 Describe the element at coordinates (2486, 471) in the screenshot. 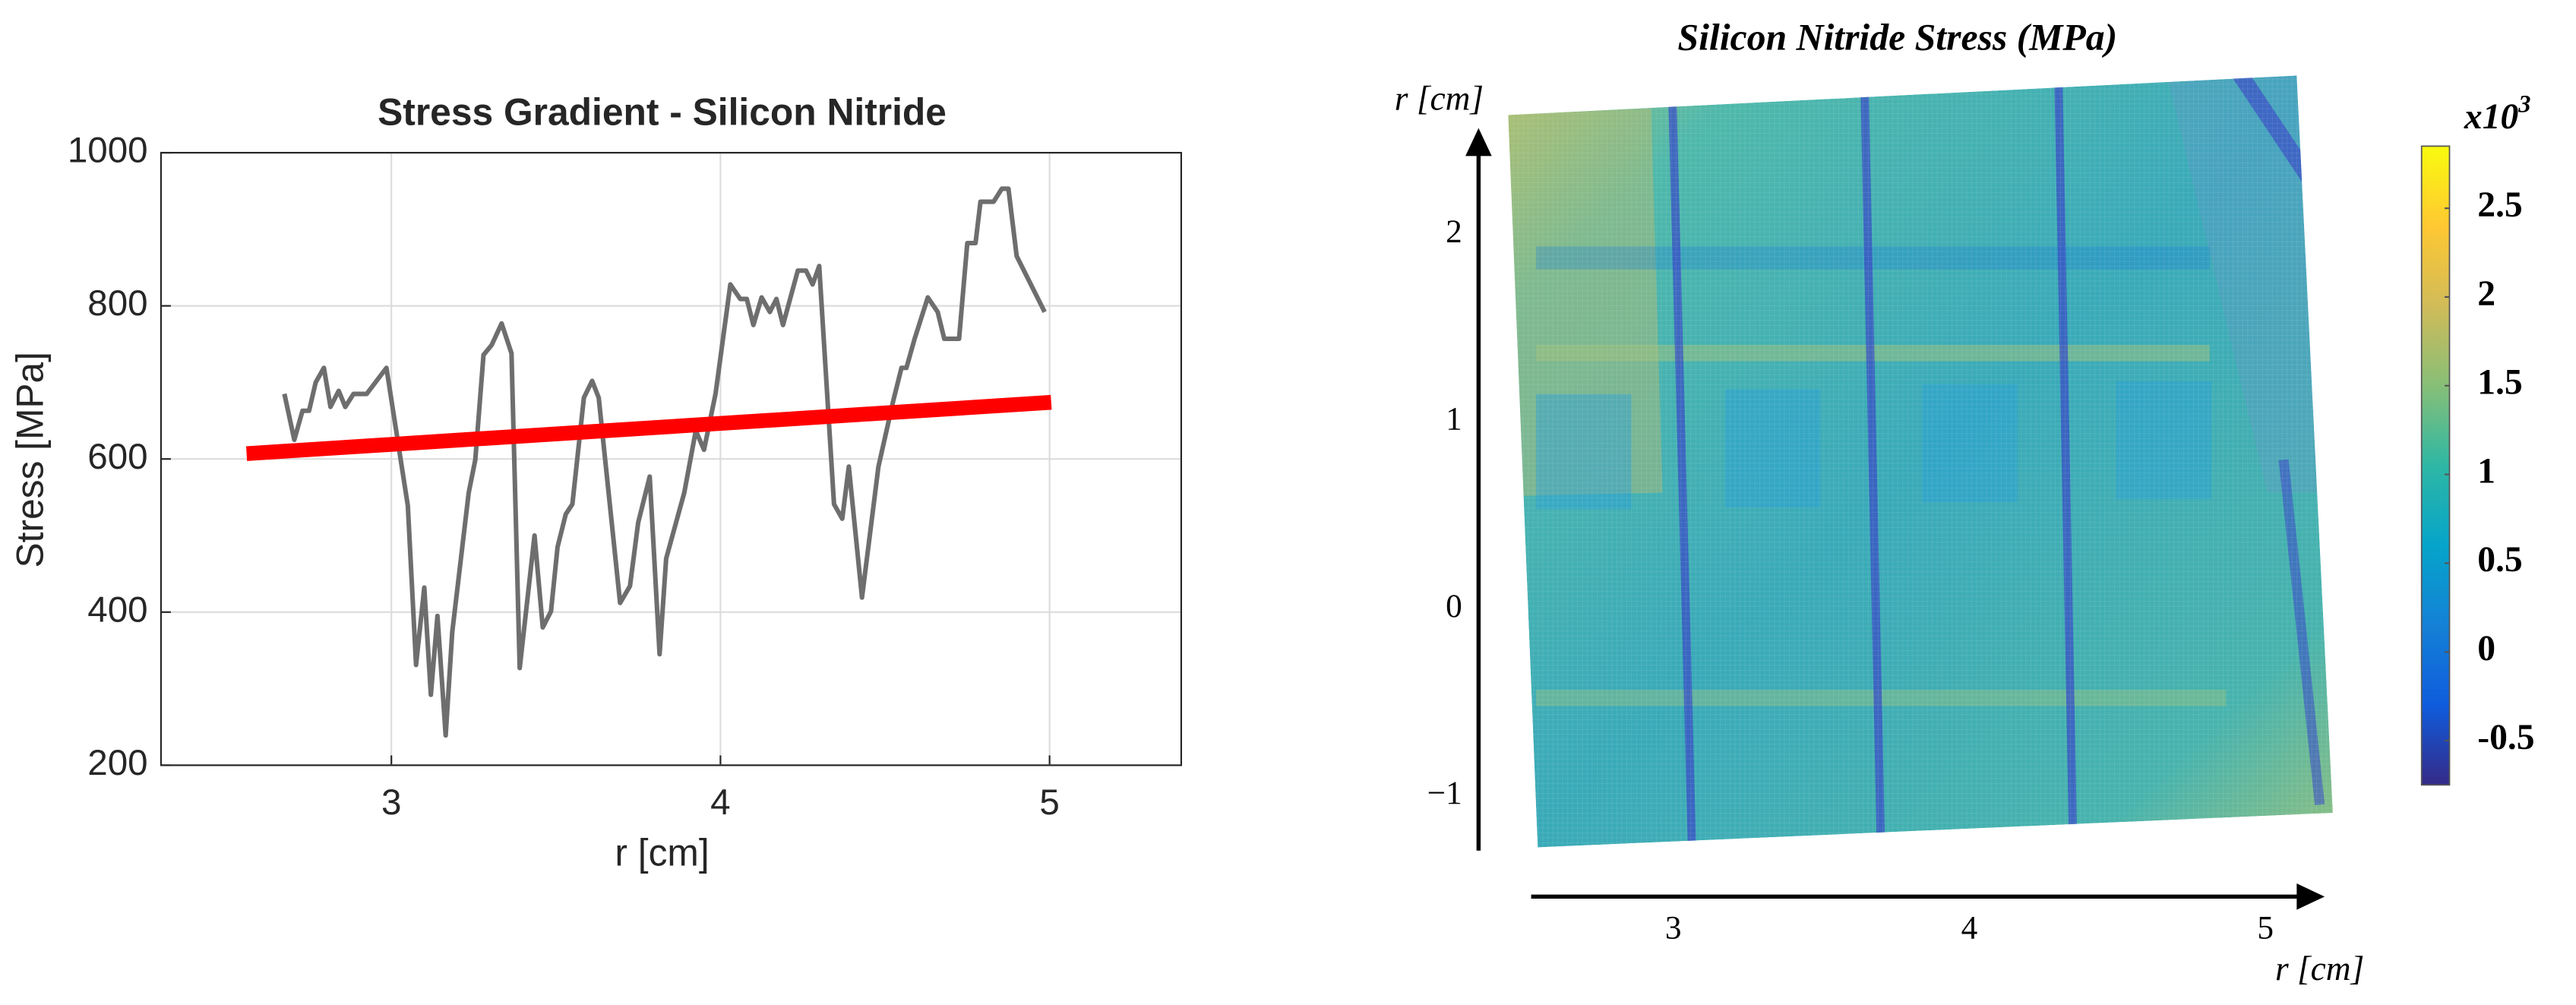

I see `colorbar-tick-label: 1` at that location.